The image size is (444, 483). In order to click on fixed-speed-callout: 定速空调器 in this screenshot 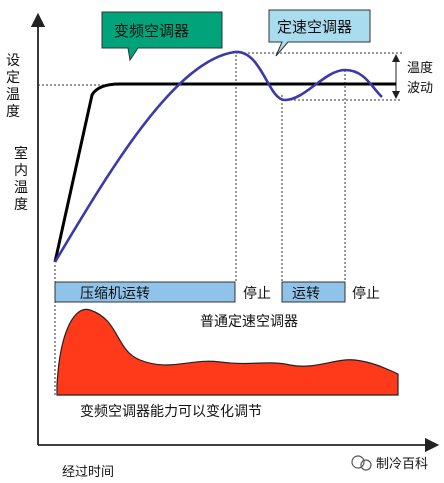, I will do `click(319, 33)`.